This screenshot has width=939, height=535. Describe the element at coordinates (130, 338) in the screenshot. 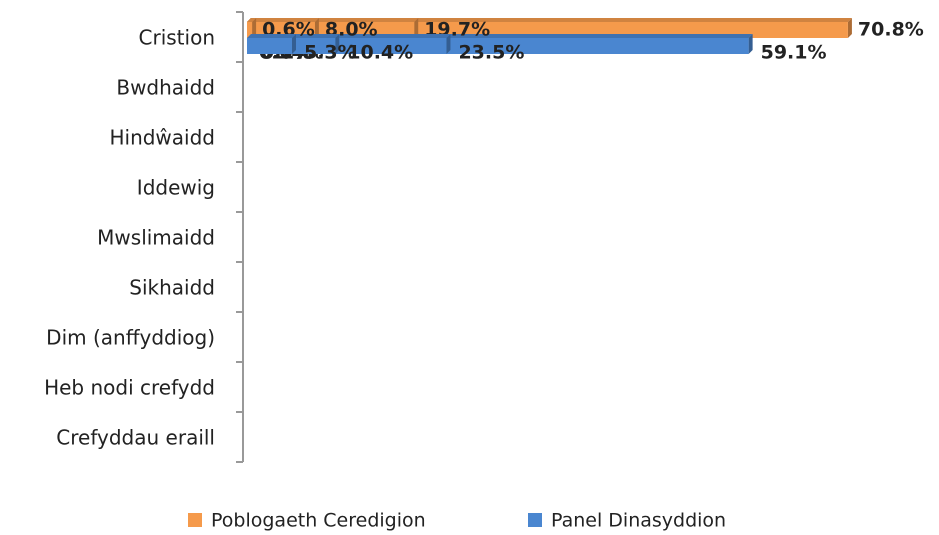

I see `category-label: Dim (anffyddiog)` at that location.